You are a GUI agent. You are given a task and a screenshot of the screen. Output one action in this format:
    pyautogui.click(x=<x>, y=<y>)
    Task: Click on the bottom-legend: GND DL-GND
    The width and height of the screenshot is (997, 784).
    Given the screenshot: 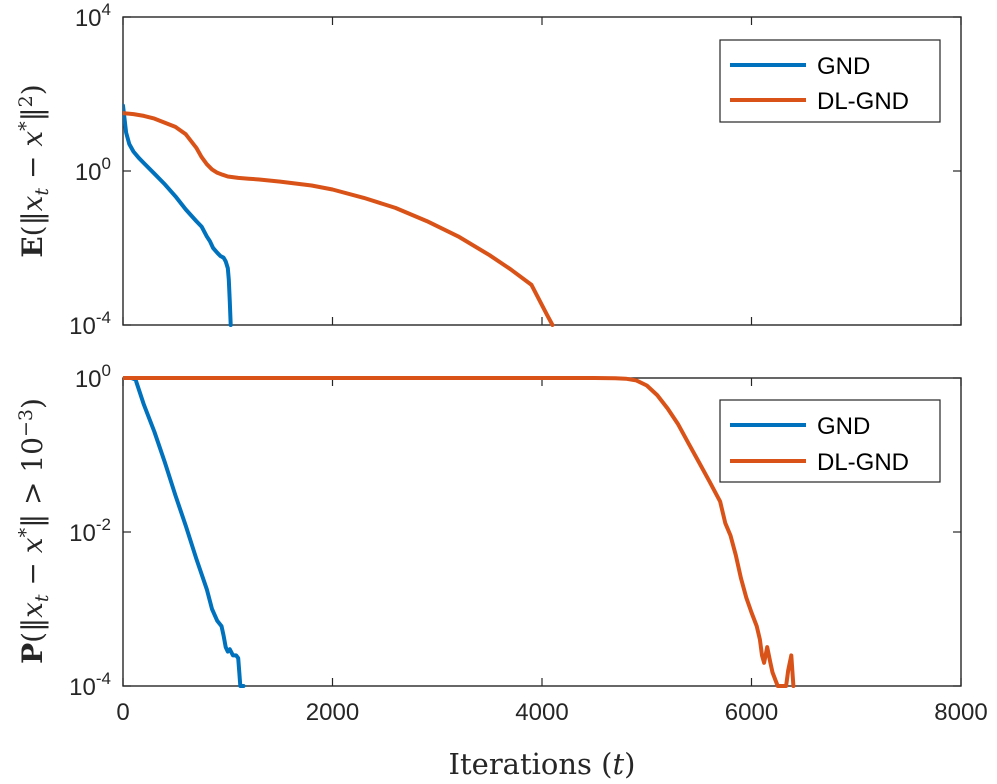 What is the action you would take?
    pyautogui.click(x=830, y=441)
    